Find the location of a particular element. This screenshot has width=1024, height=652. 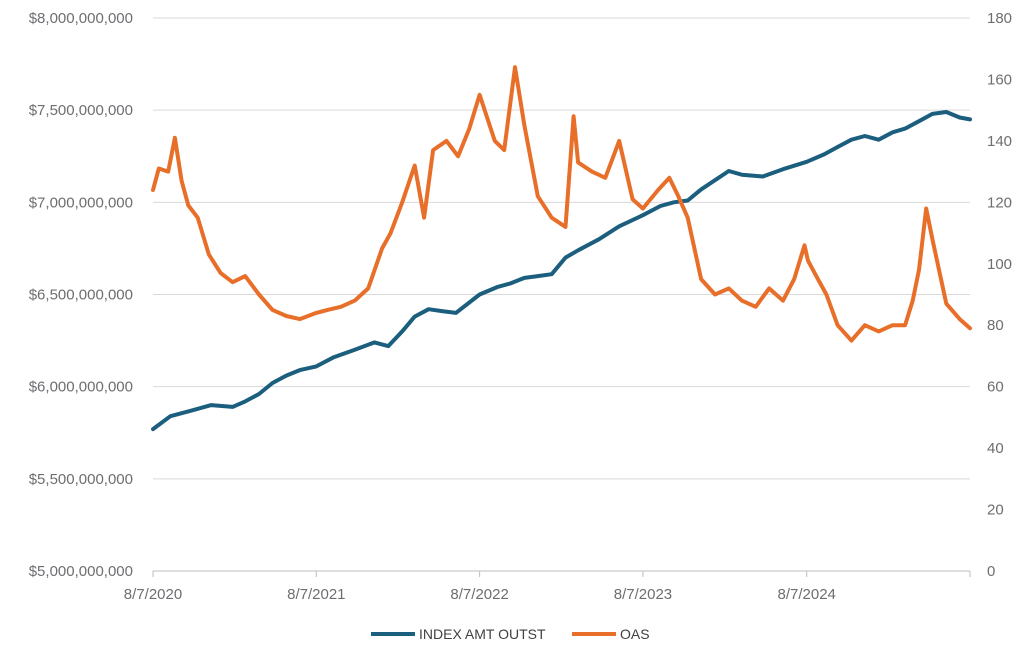

left-y-tick-label: $6,500,000,000 is located at coordinates (81, 295).